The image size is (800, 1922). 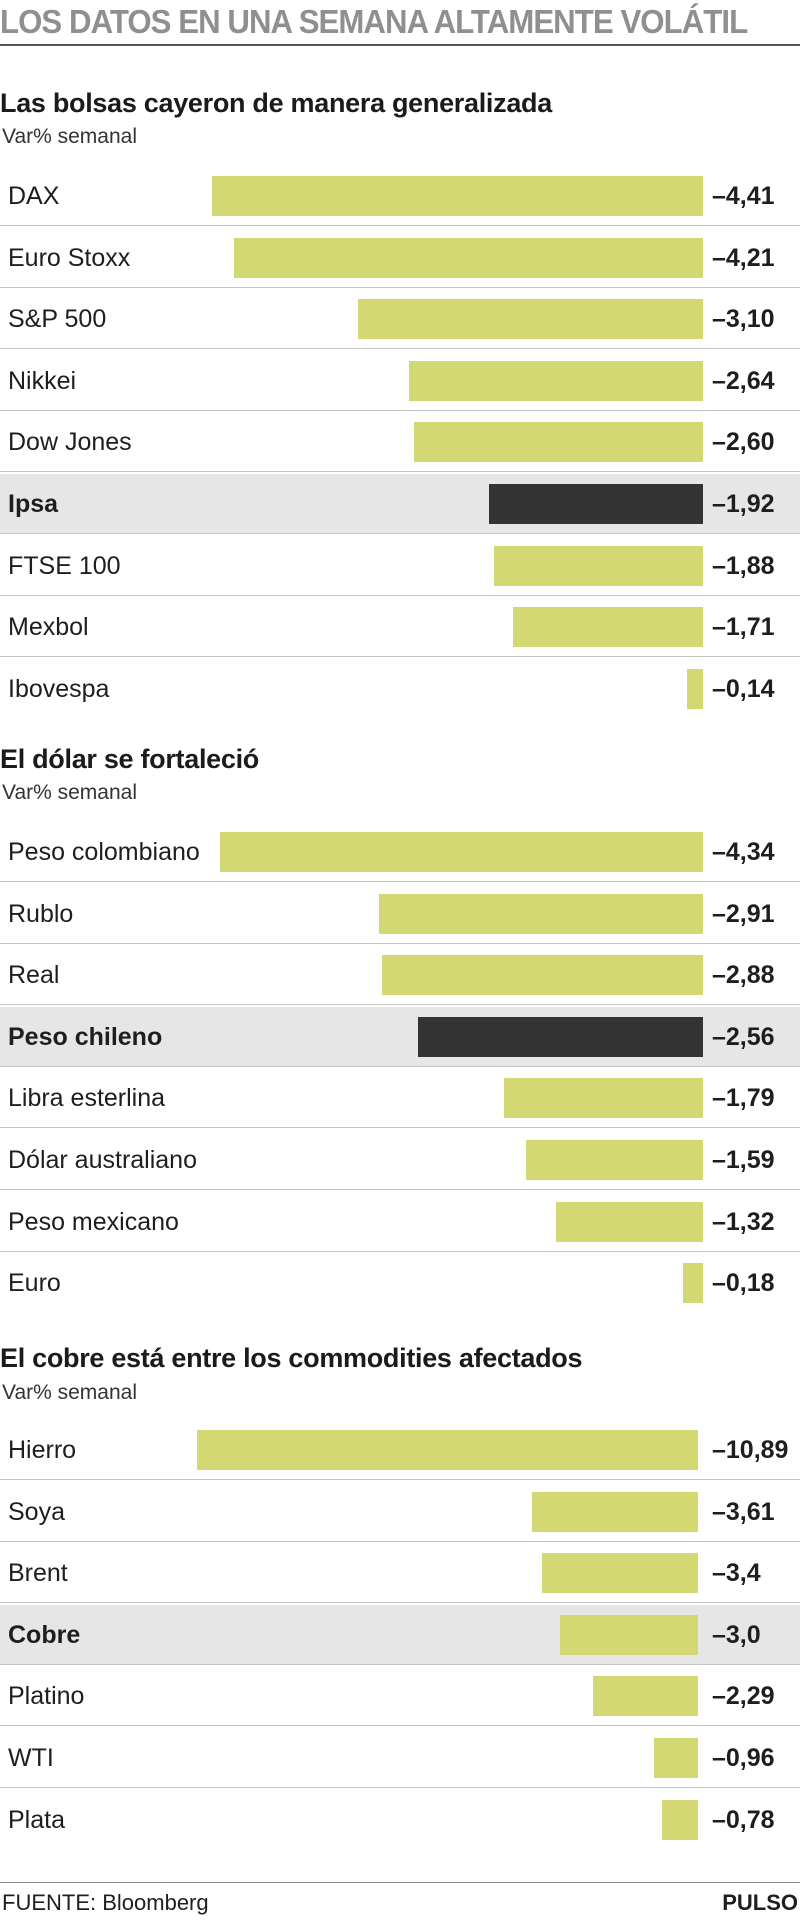 What do you see at coordinates (36, 1819) in the screenshot?
I see `category-label: Plata` at bounding box center [36, 1819].